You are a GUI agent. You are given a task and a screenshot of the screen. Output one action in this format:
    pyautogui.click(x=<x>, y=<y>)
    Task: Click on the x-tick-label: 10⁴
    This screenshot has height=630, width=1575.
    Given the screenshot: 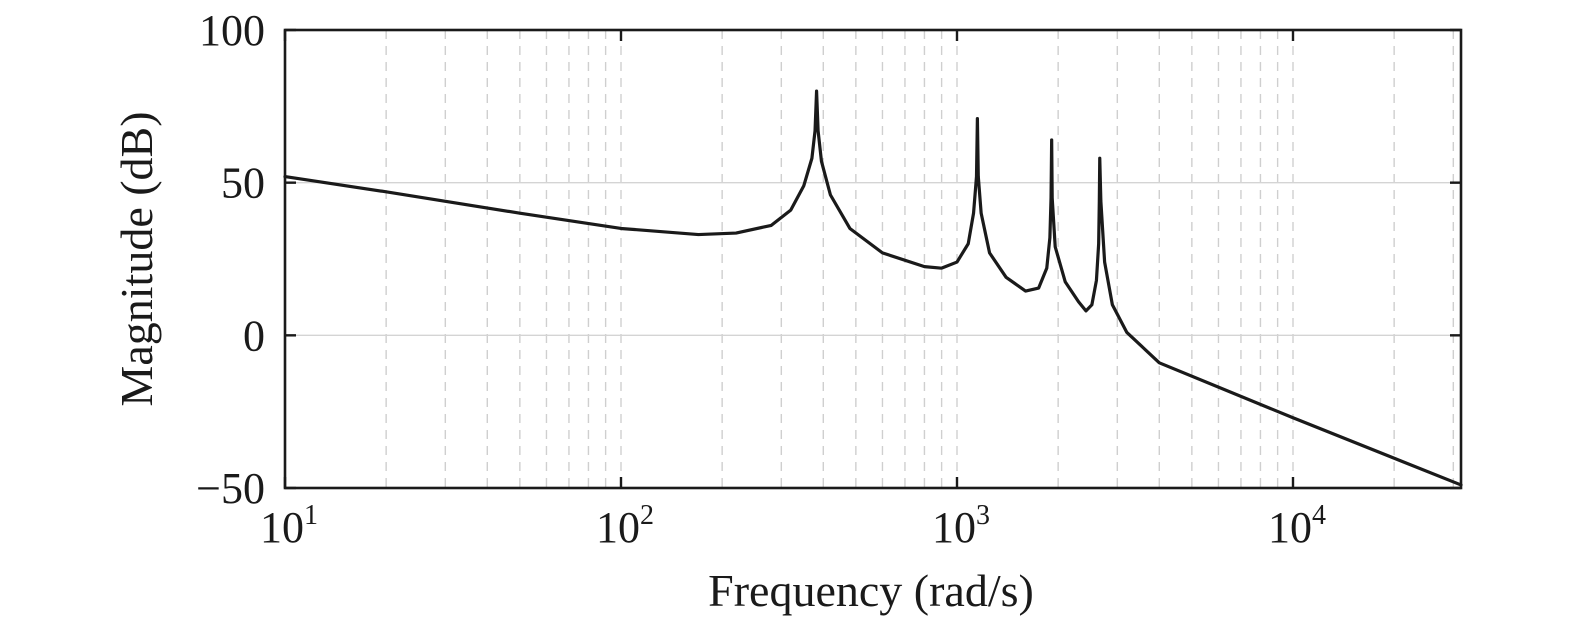 What is the action you would take?
    pyautogui.click(x=1297, y=526)
    